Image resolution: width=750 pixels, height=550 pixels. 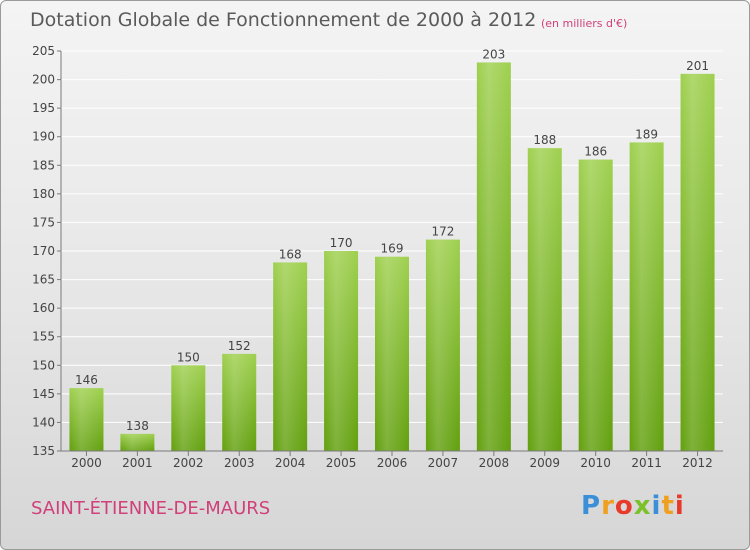 What do you see at coordinates (188, 357) in the screenshot?
I see `data-label: 150` at bounding box center [188, 357].